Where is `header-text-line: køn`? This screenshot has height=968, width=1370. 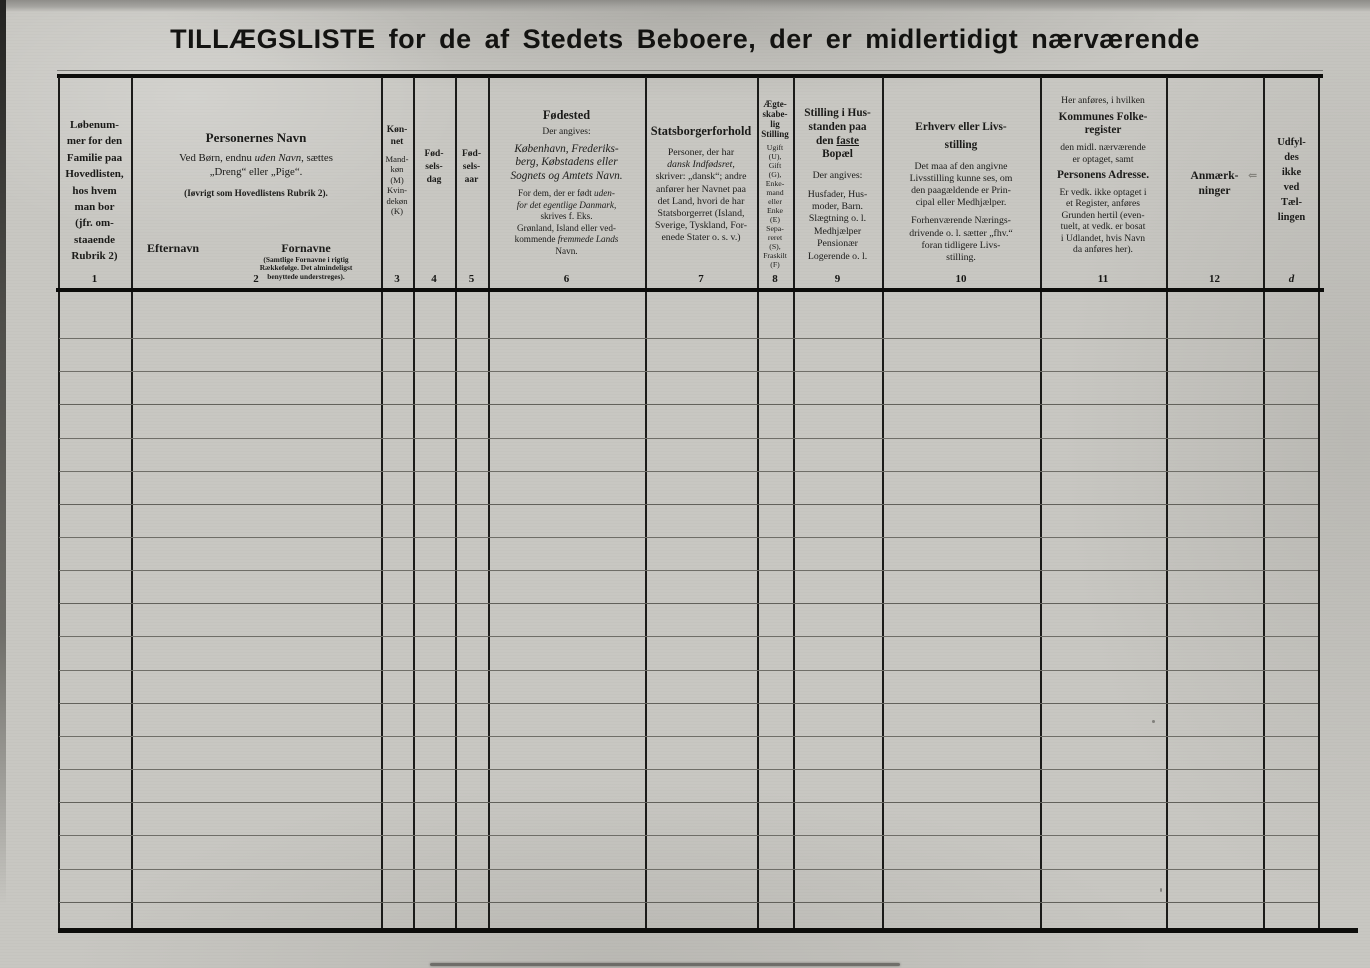
header-text-line: køn is located at coordinates (397, 169).